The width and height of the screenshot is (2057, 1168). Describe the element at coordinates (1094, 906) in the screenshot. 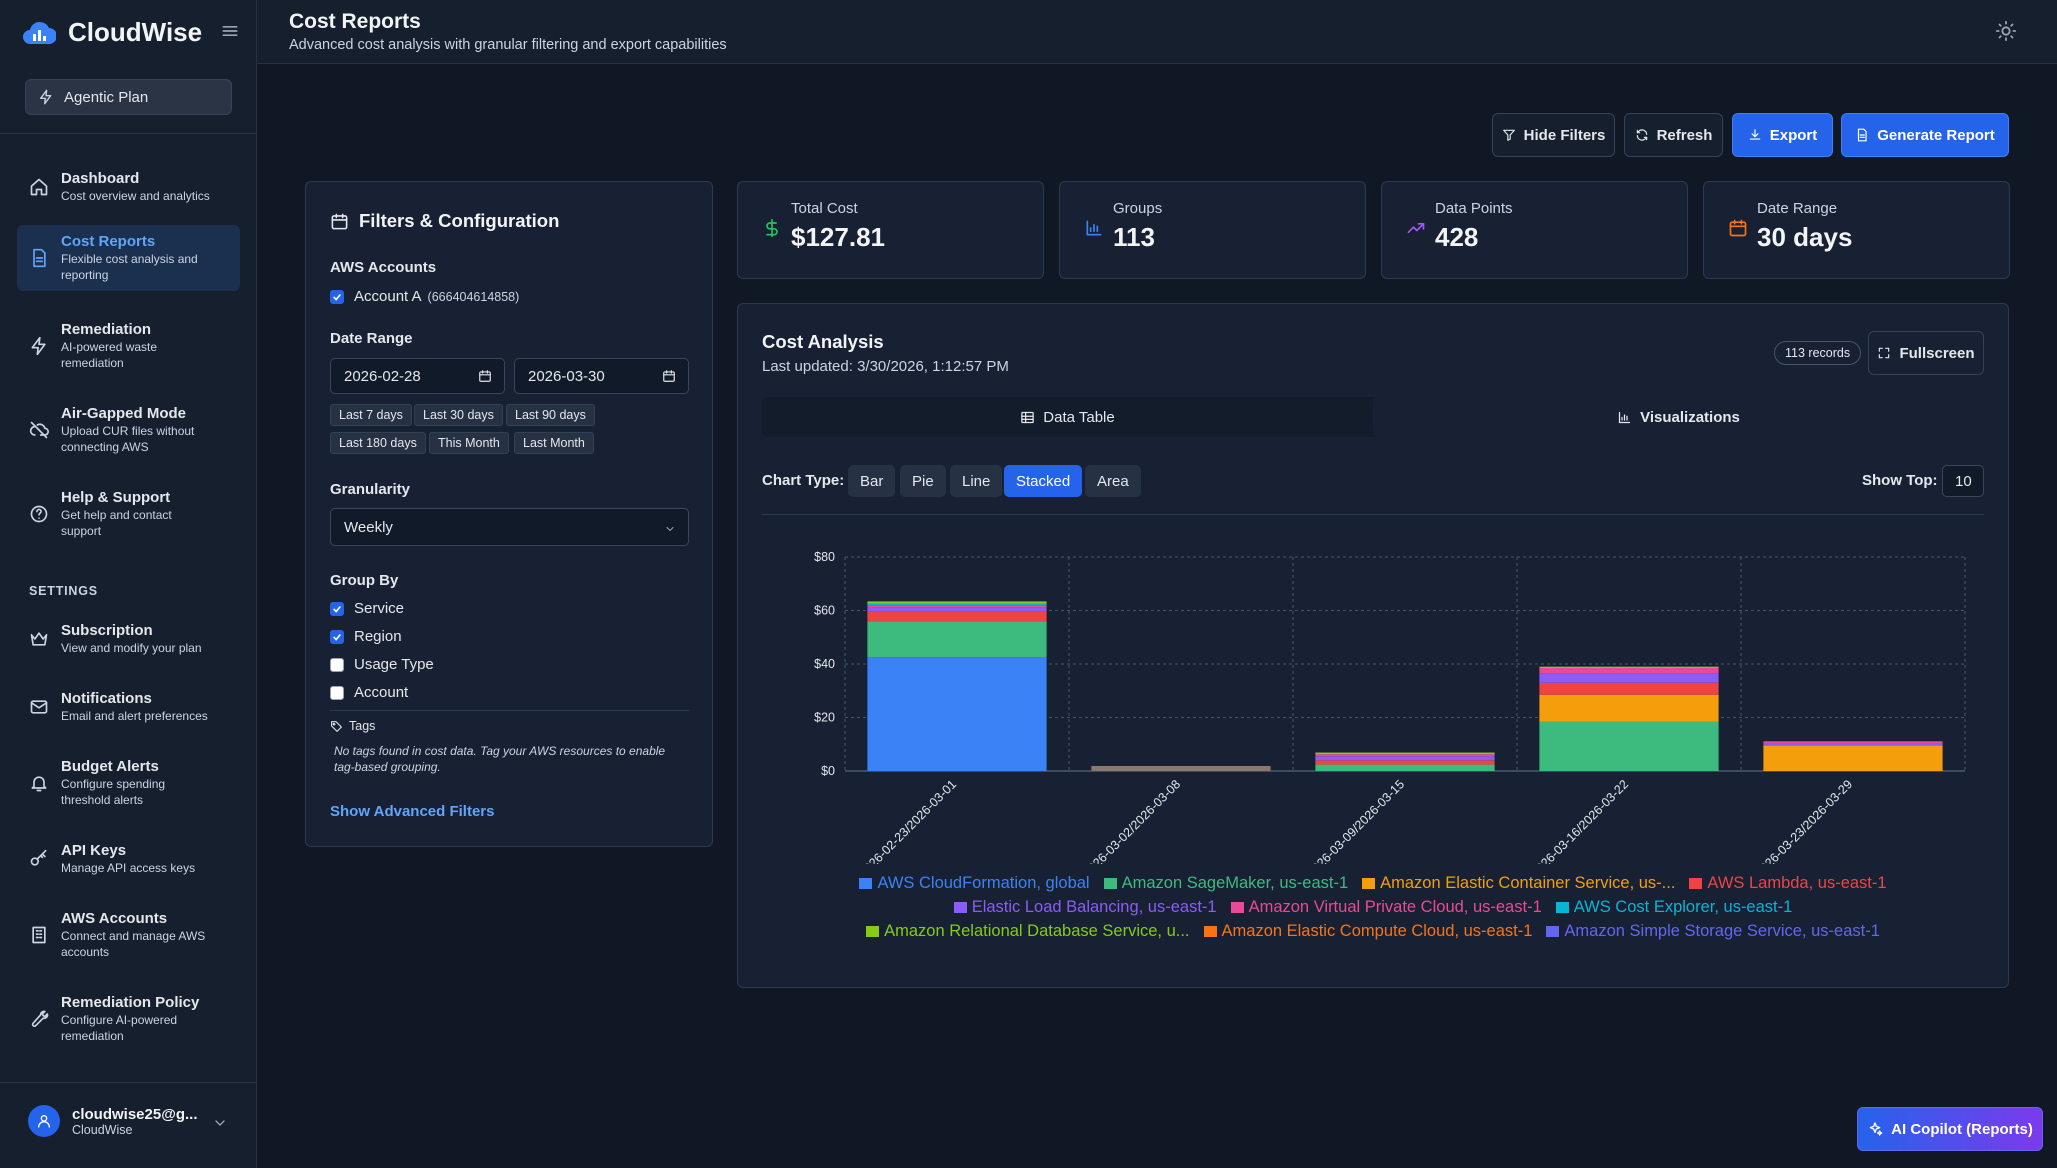

I see `legend-label: Elastic Load Balancing, us-east-1` at that location.